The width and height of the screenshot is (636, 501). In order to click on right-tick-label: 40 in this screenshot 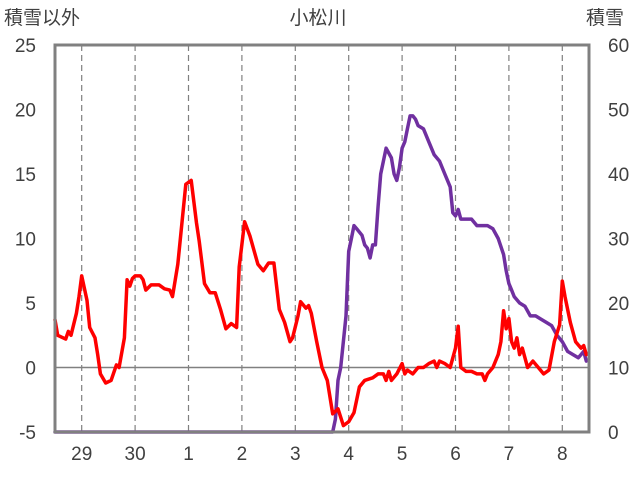, I will do `click(618, 175)`.